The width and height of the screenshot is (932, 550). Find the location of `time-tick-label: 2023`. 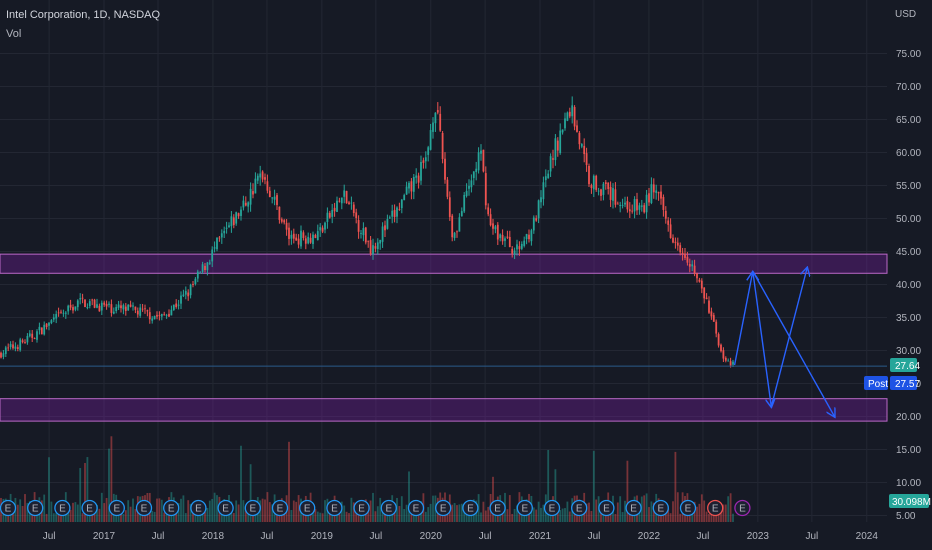

time-tick-label: 2023 is located at coordinates (758, 536).